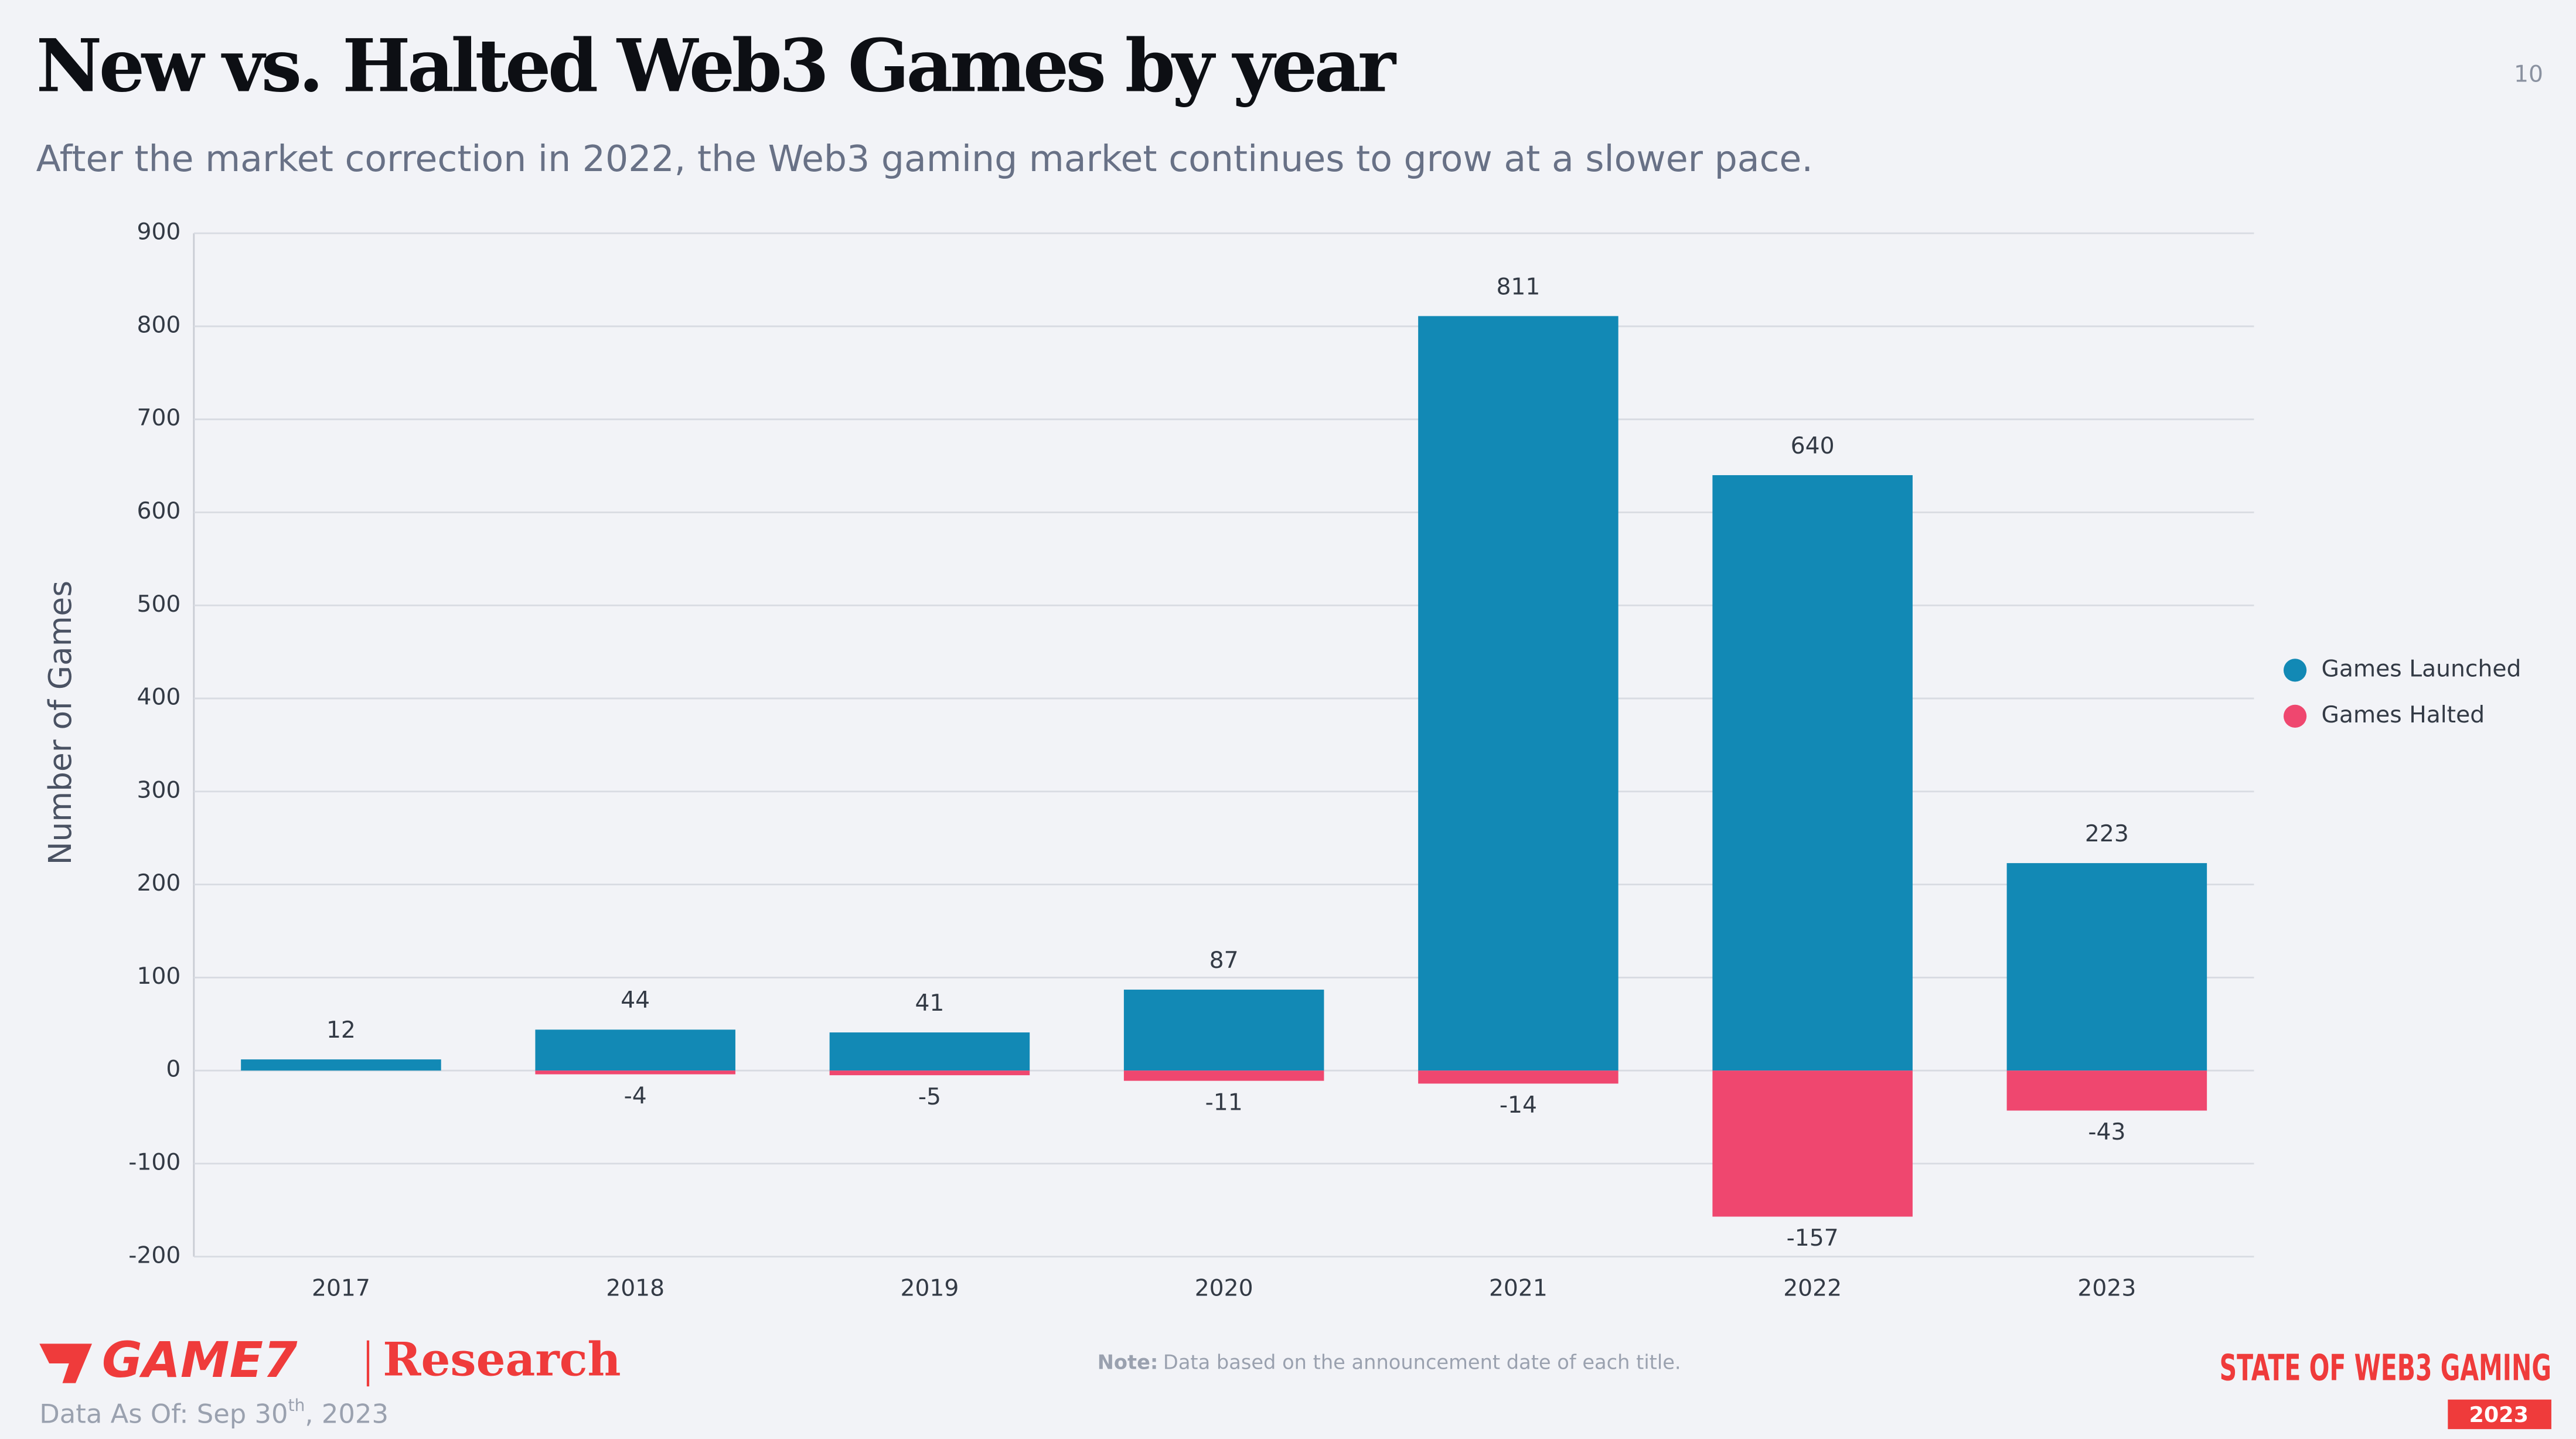  Describe the element at coordinates (1224, 960) in the screenshot. I see `value-label: 87` at that location.